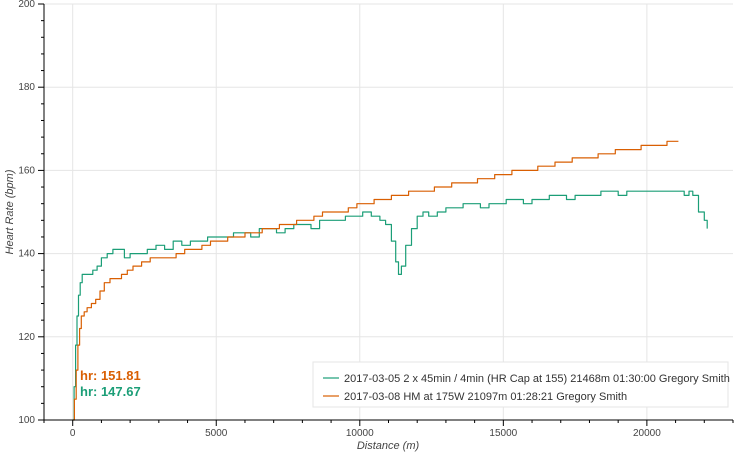  I want to click on x-tick-label: 10000, so click(360, 433).